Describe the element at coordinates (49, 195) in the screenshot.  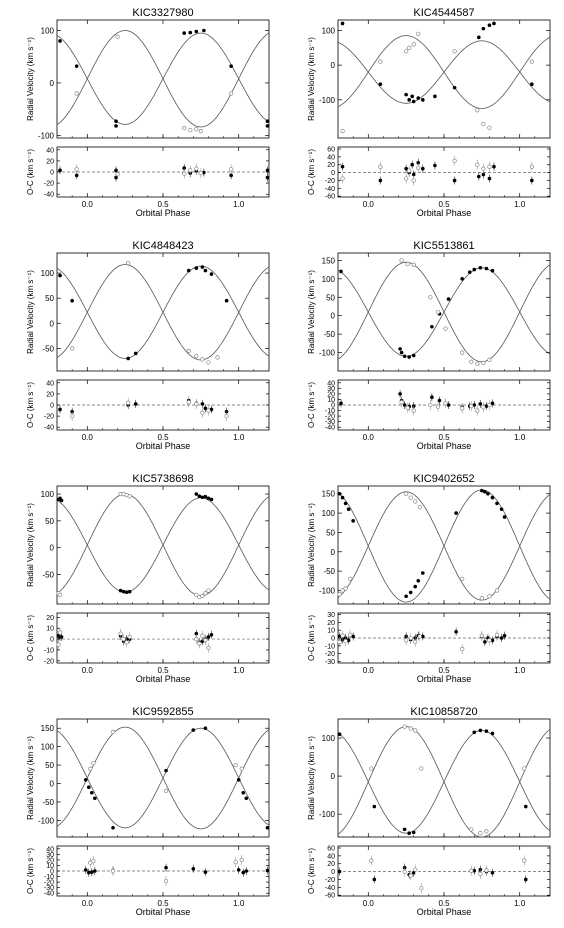
I see `oc-y-tick-label: -40` at that location.